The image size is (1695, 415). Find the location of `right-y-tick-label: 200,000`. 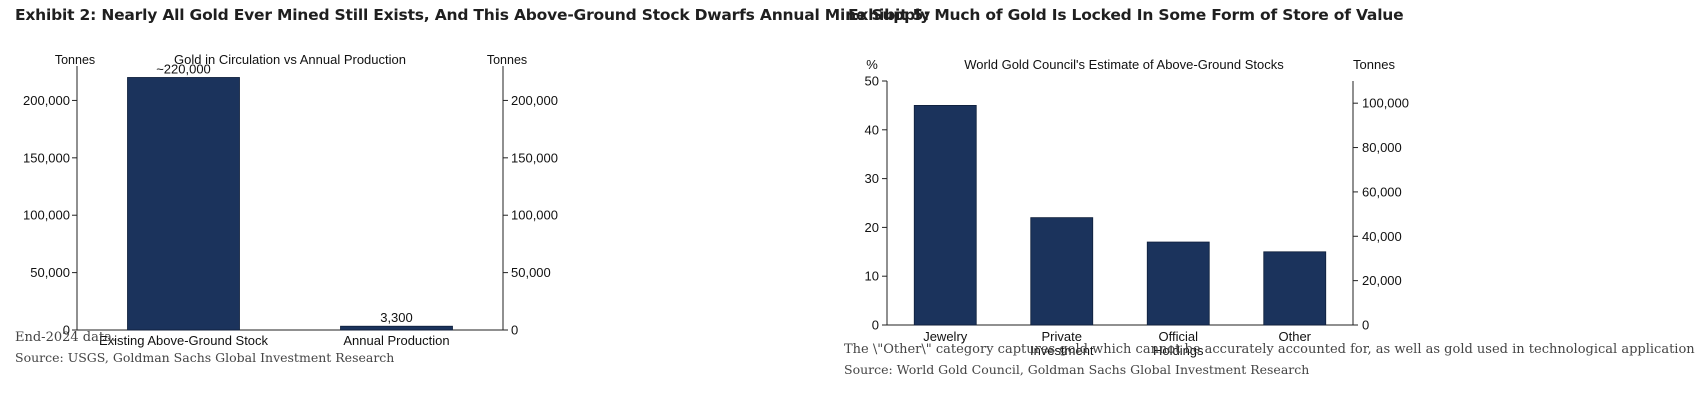

right-y-tick-label: 200,000 is located at coordinates (534, 100).